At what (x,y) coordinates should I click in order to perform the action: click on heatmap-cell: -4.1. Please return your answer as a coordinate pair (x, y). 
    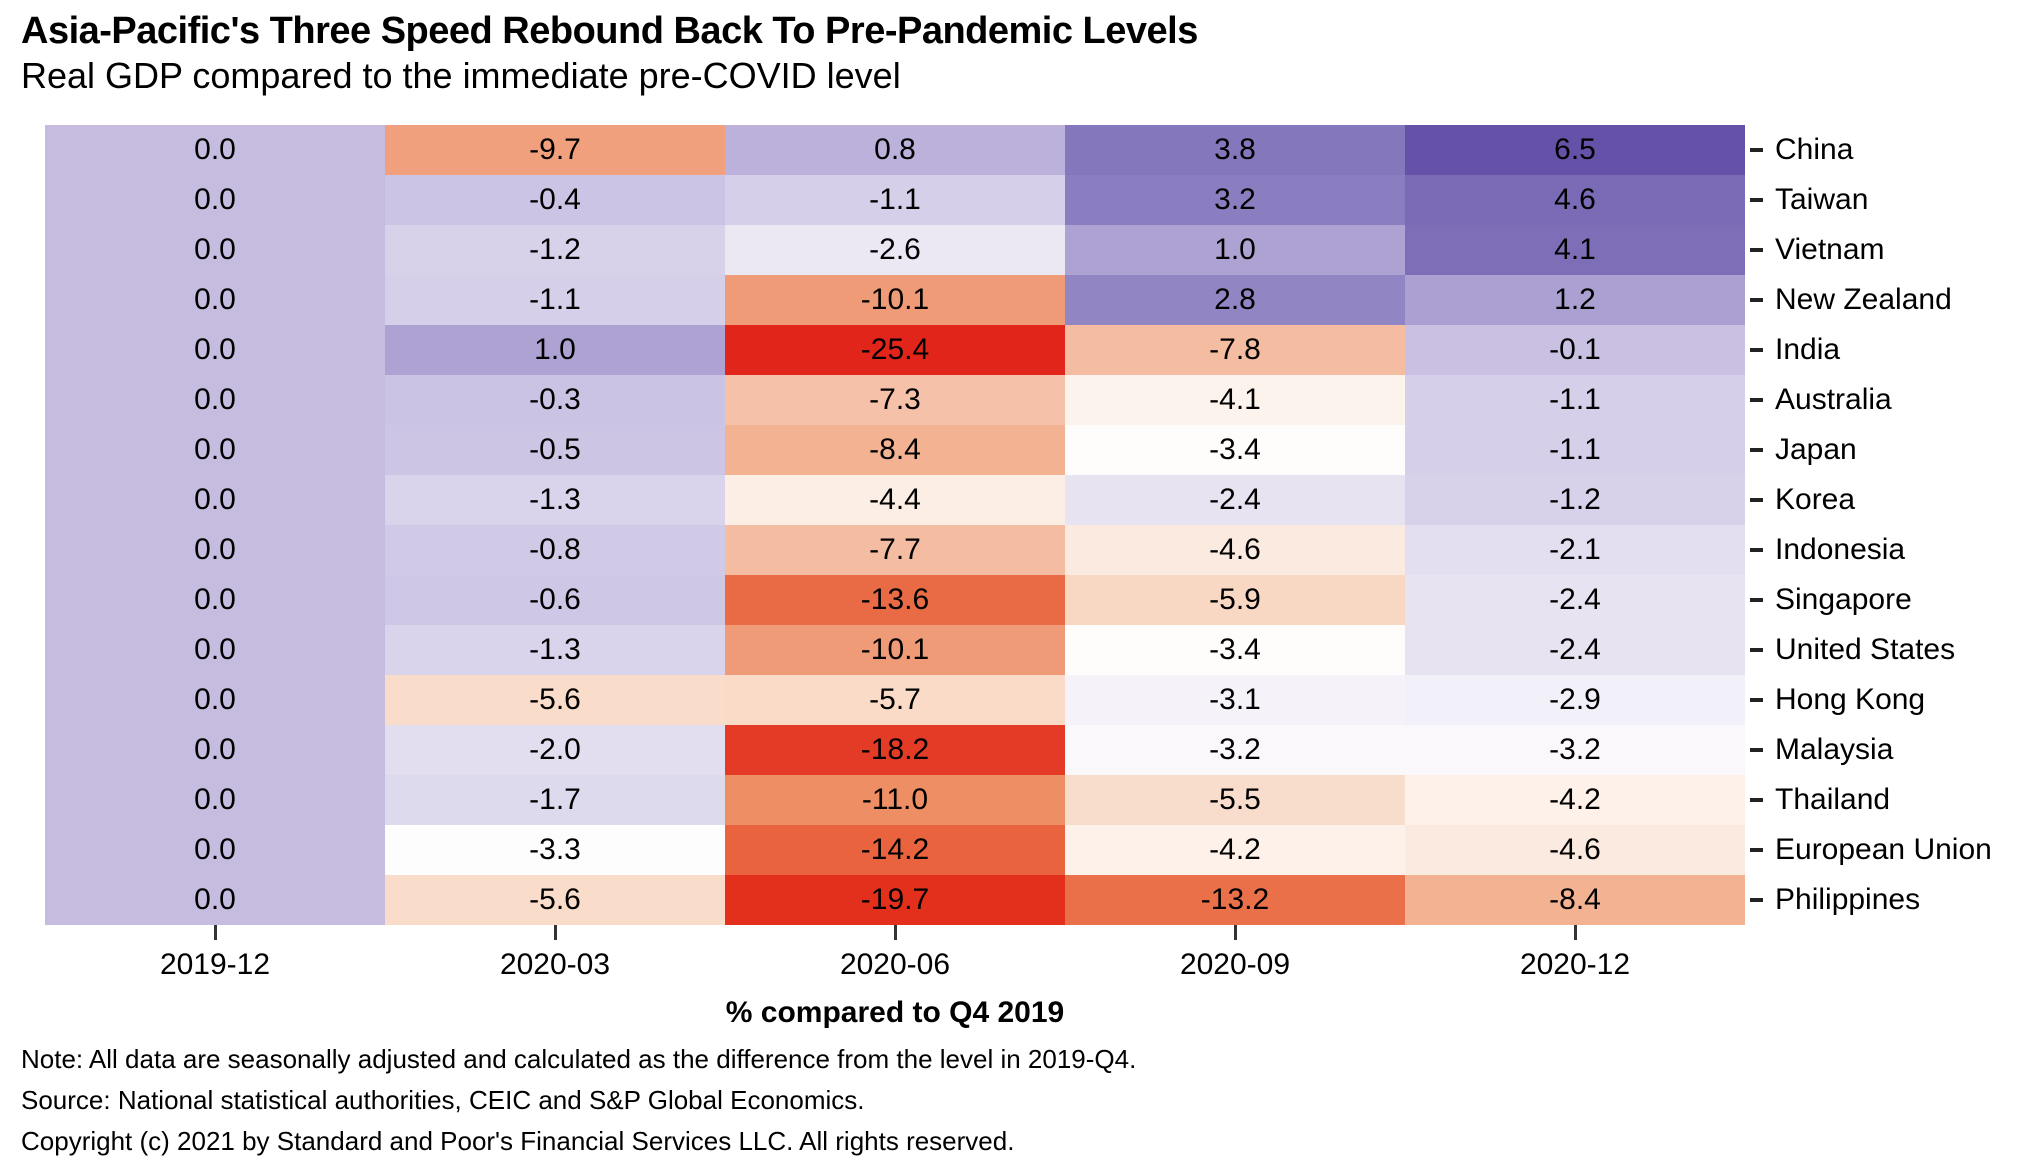
    Looking at the image, I should click on (1235, 400).